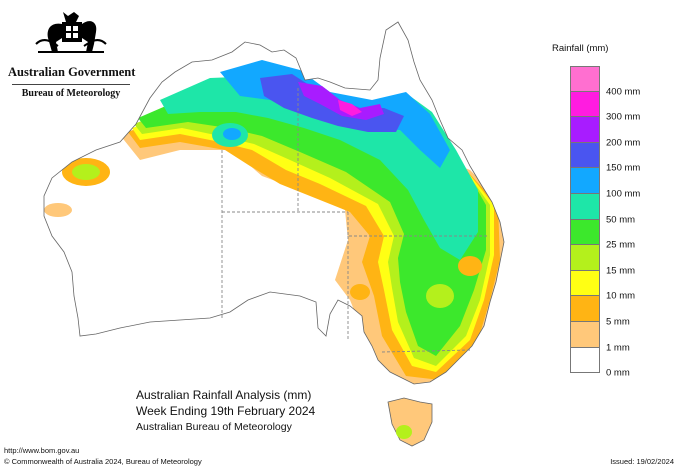 The image size is (680, 467). I want to click on org-divider, so click(71, 84).